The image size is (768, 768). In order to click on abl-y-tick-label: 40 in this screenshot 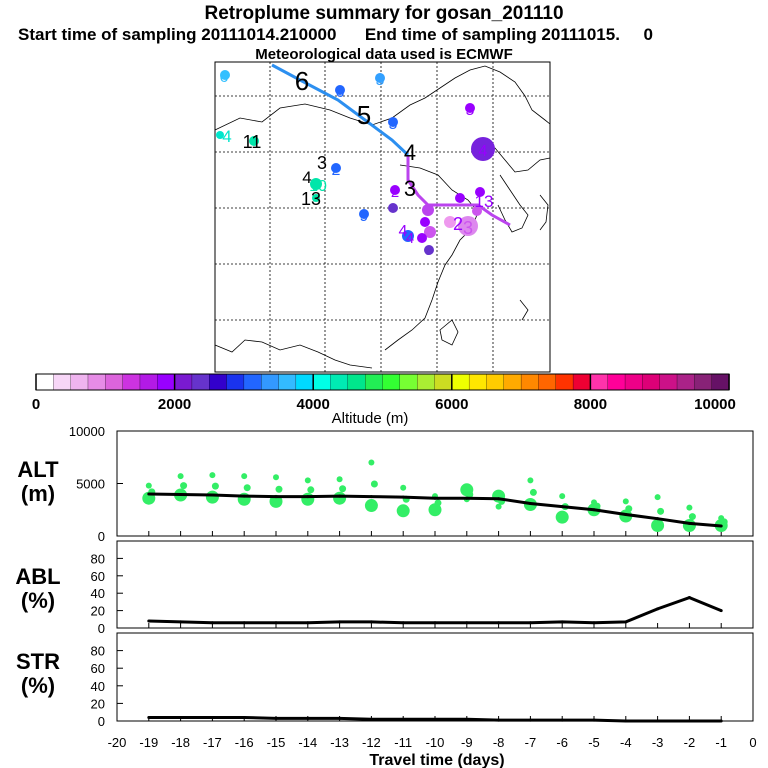, I will do `click(98, 593)`.